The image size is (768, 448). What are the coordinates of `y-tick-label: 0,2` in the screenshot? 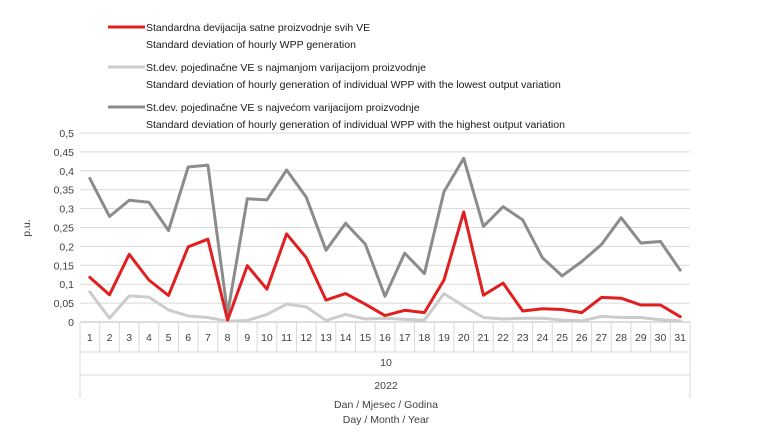 It's located at (66, 247).